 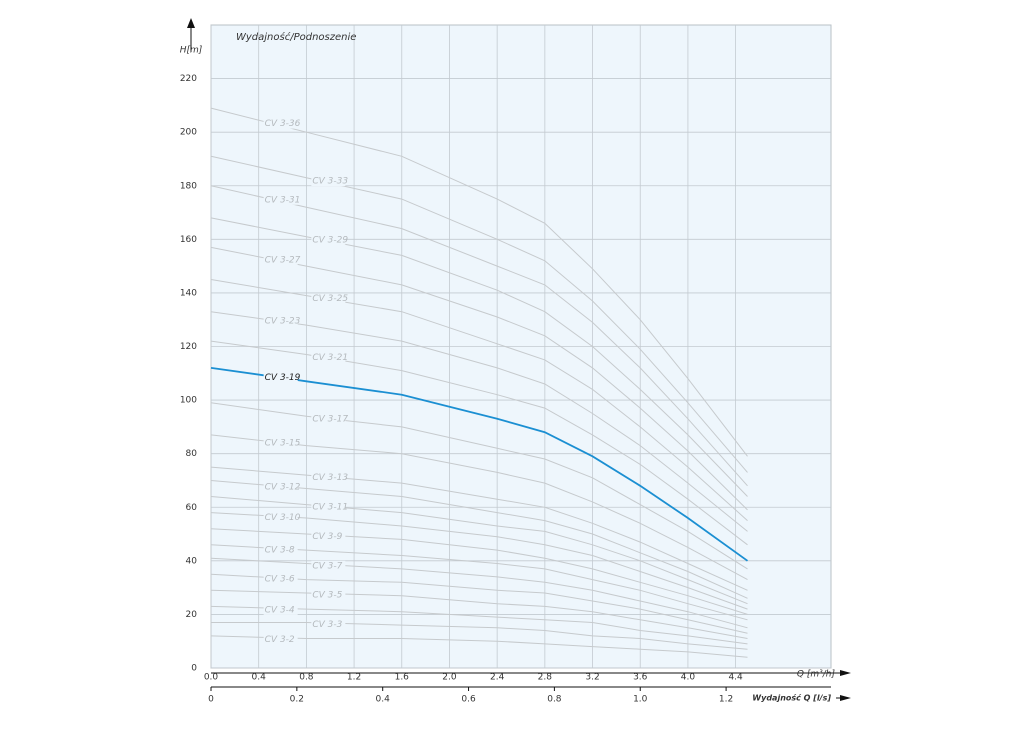 I want to click on curve-label: CV 3-21, so click(x=330, y=358).